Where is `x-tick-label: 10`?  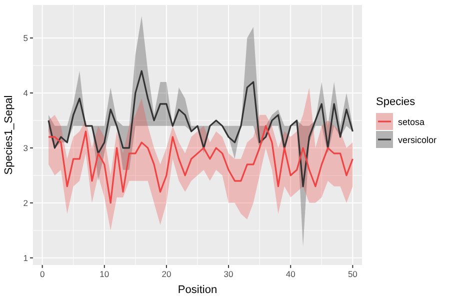 x-tick-label: 10 is located at coordinates (105, 274).